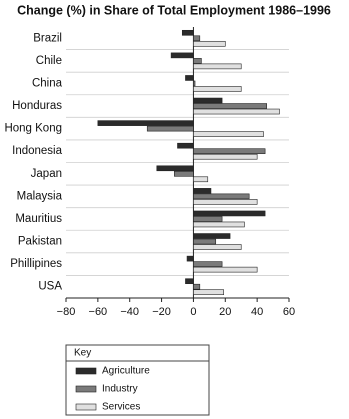 This screenshot has width=349, height=419. Describe the element at coordinates (36, 264) in the screenshot. I see `category-label: Phillipines` at that location.